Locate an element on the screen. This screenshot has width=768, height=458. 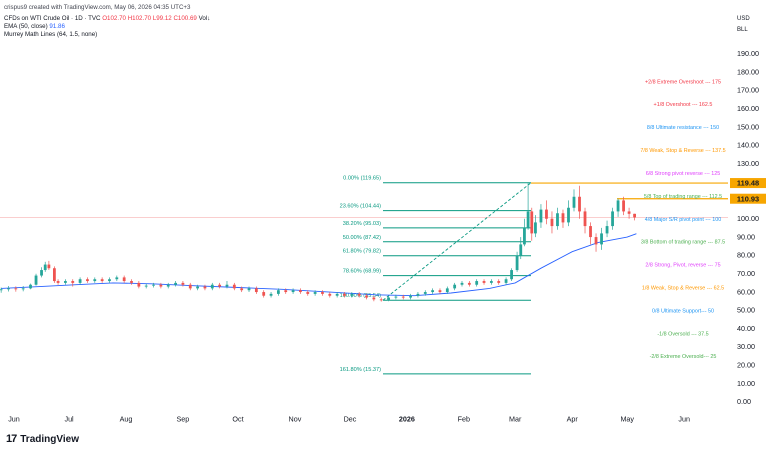
y-tick-label: 190.00 is located at coordinates (748, 53).